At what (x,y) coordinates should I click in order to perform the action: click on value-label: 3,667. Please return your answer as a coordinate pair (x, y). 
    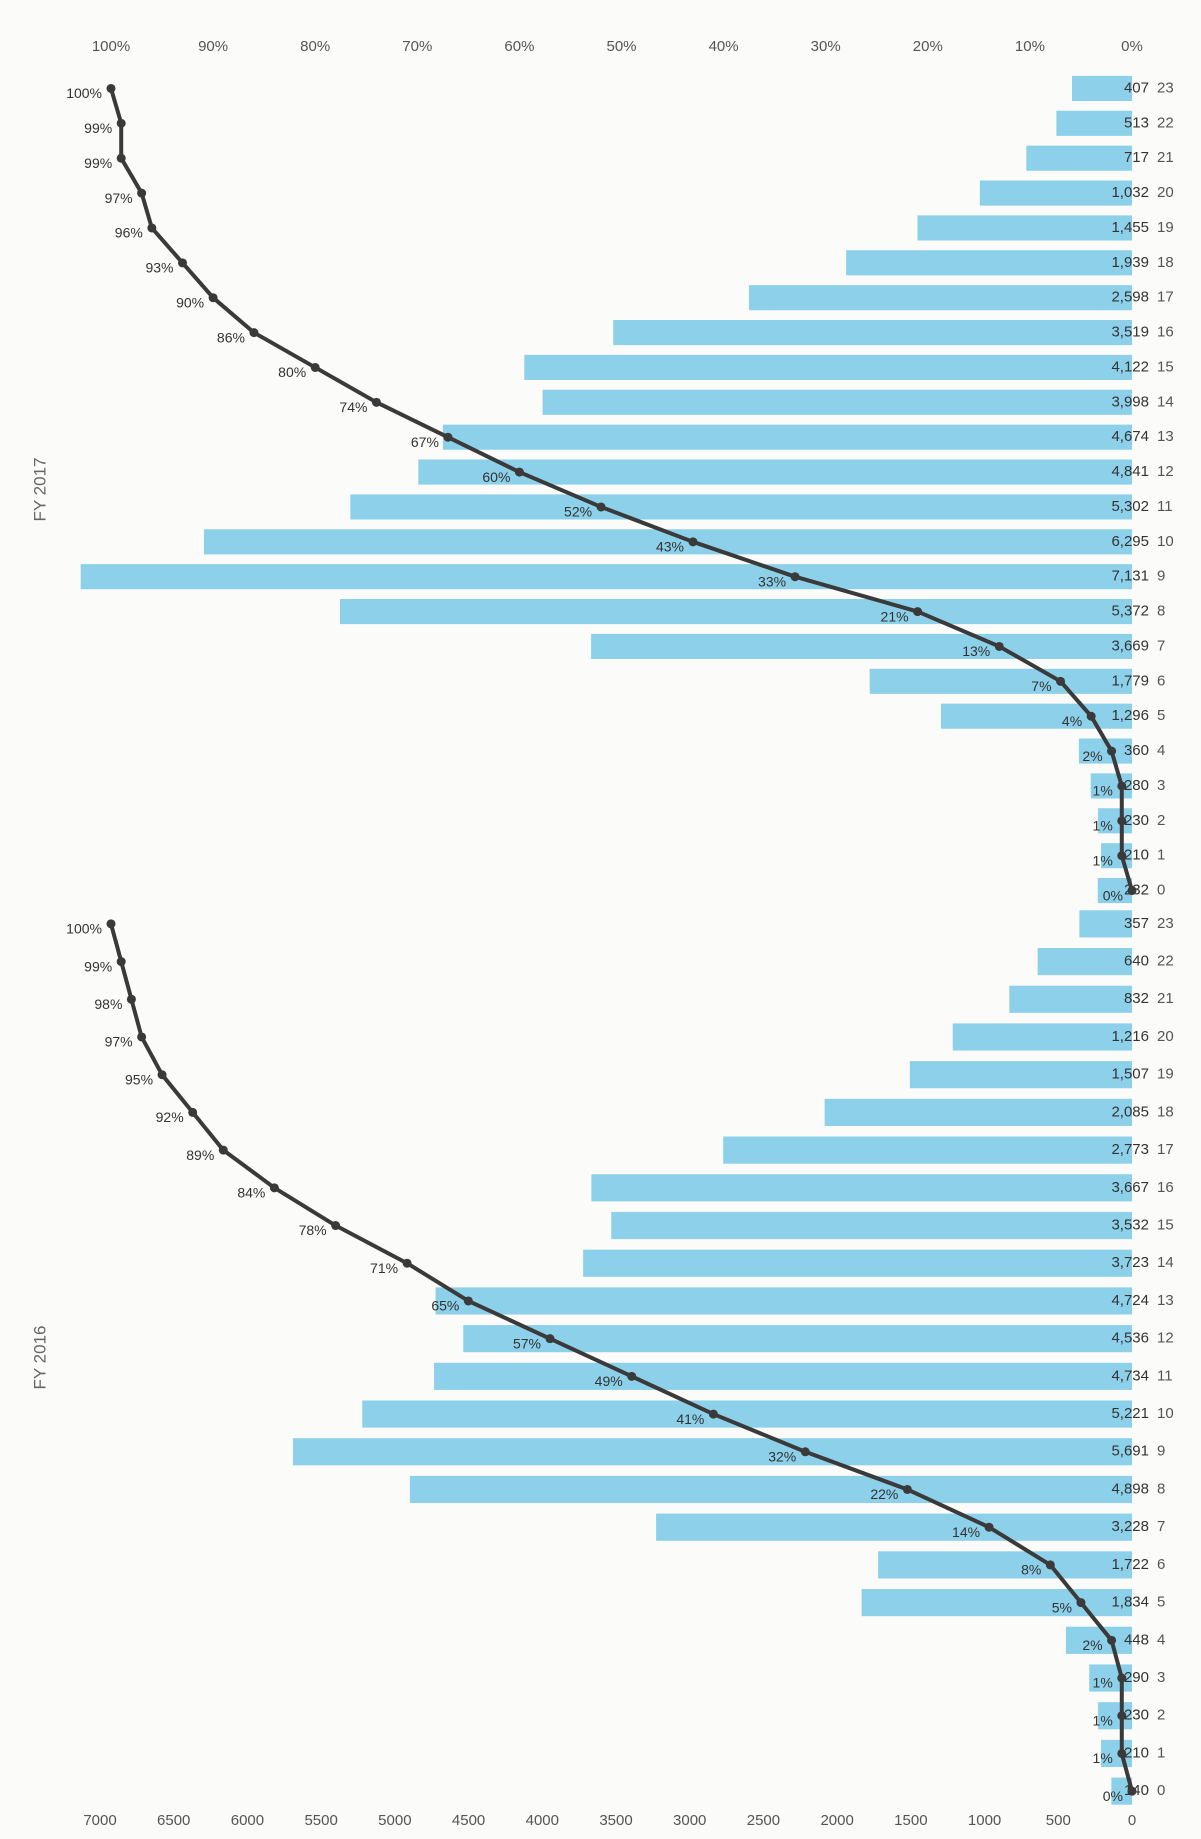
    Looking at the image, I should click on (1130, 1187).